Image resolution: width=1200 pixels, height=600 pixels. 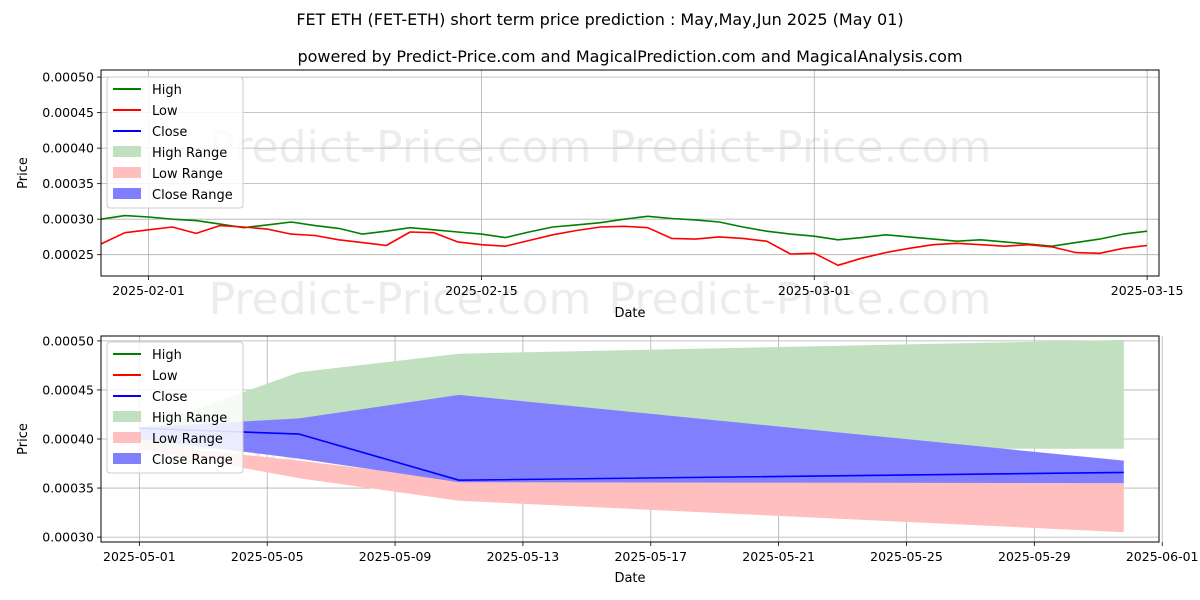 I want to click on x-tick-label: 2025-05-05, so click(x=267, y=556).